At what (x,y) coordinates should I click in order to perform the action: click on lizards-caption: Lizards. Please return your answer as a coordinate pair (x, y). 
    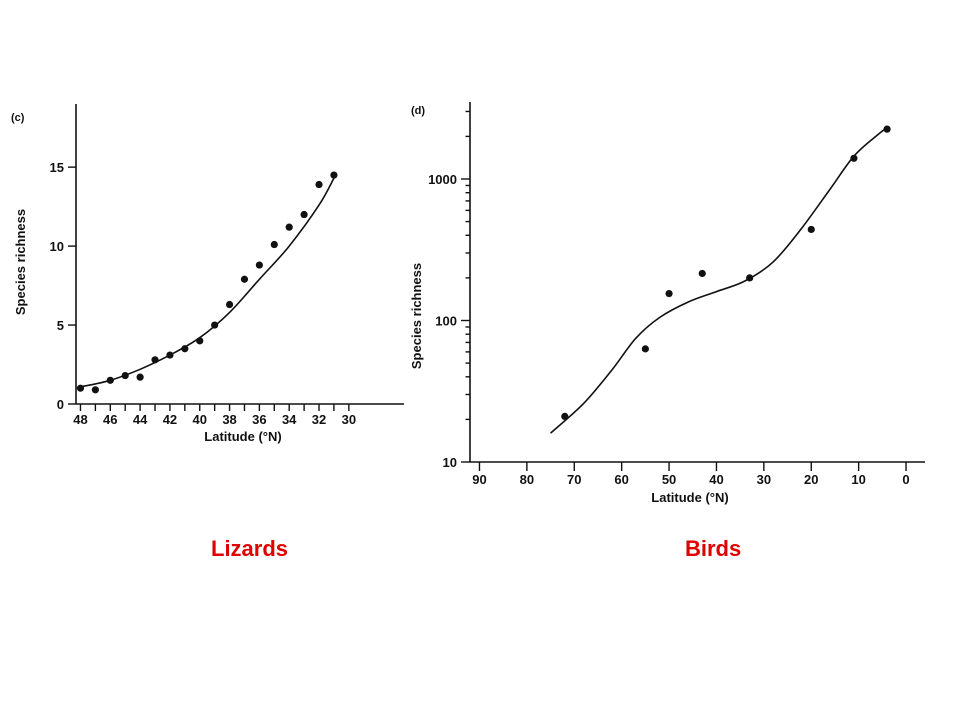
    Looking at the image, I should click on (250, 548).